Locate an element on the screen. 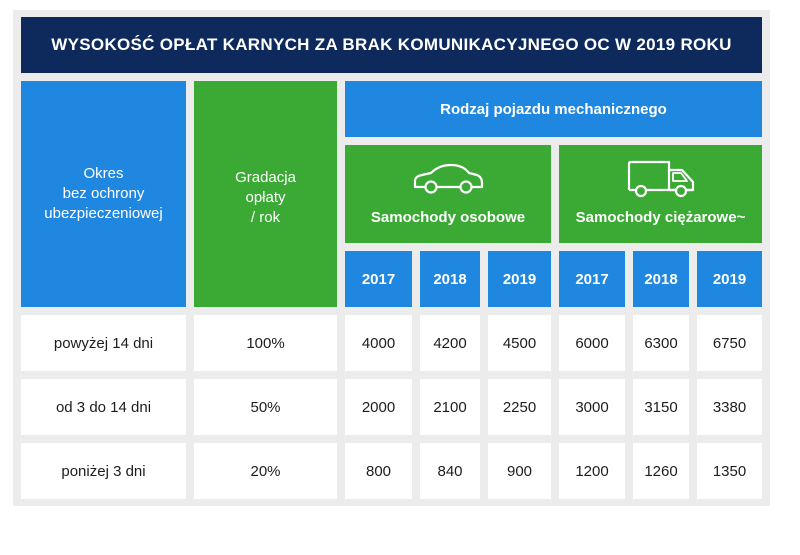  row2-car-2018: 2100 is located at coordinates (450, 407).